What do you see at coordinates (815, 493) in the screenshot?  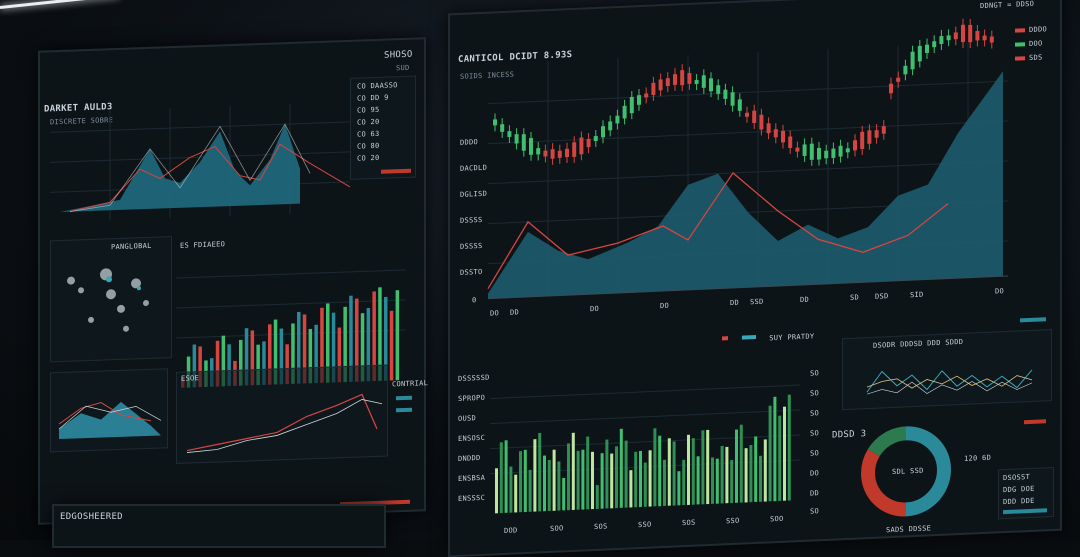 I see `bar-y-right-7: DD` at bounding box center [815, 493].